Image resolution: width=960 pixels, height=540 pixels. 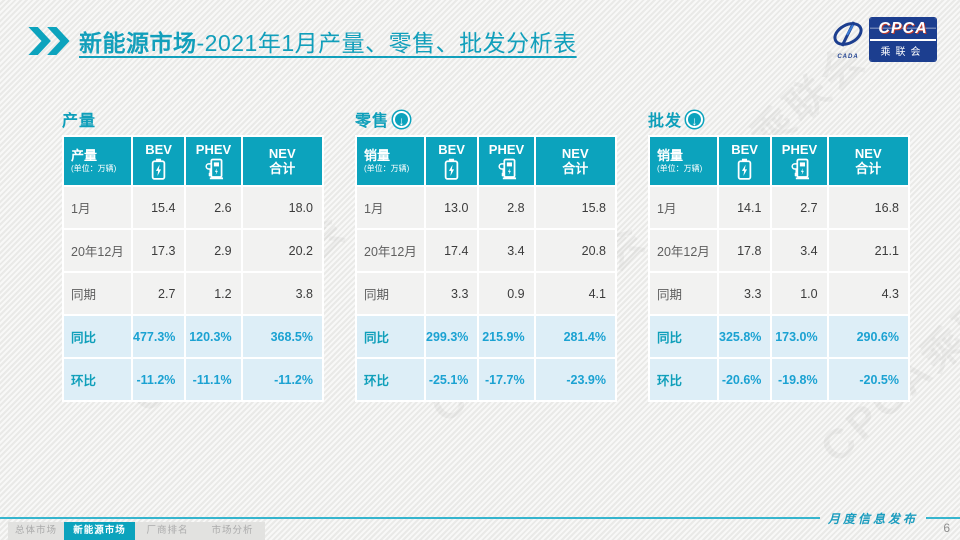 What do you see at coordinates (49, 41) in the screenshot?
I see `double-chevron-icon` at bounding box center [49, 41].